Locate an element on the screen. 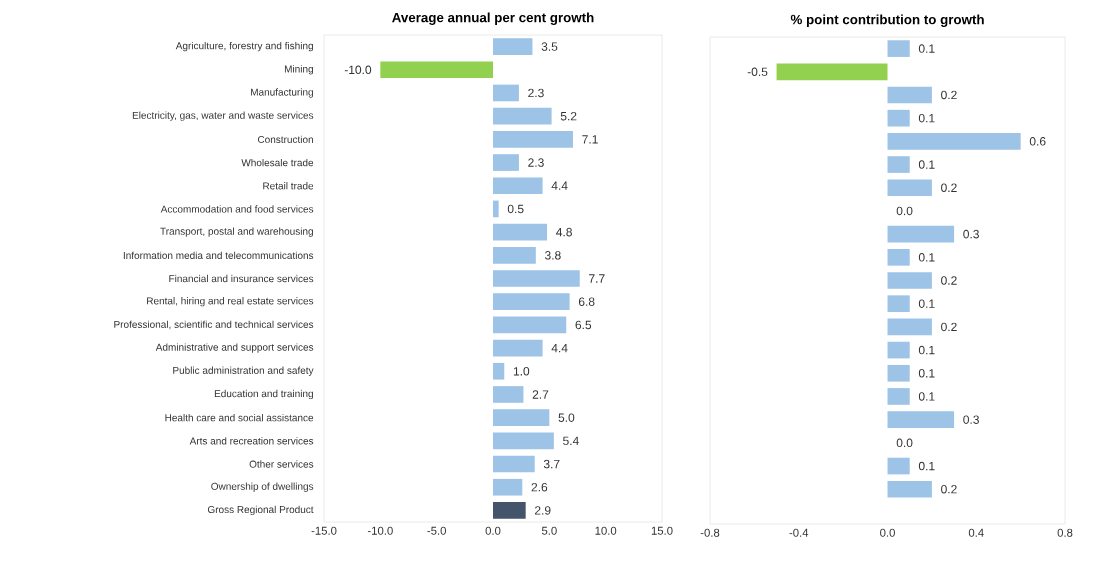 The image size is (1094, 565). x-tick-label: -0.8 is located at coordinates (710, 532).